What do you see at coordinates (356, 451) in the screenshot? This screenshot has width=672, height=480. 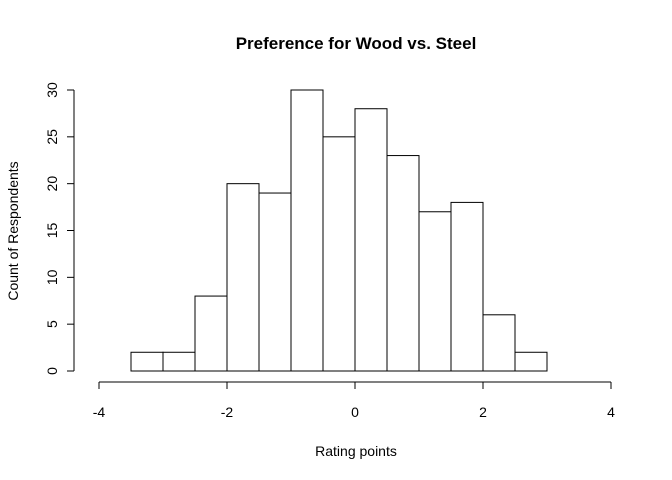 I see `x-axis-label: Rating points` at bounding box center [356, 451].